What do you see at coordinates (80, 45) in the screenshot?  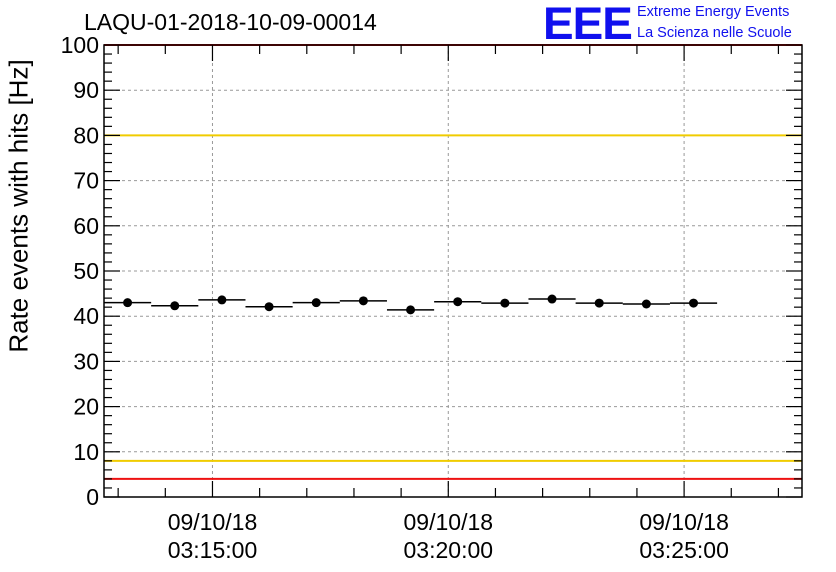 I see `y-tick-label: 100` at bounding box center [80, 45].